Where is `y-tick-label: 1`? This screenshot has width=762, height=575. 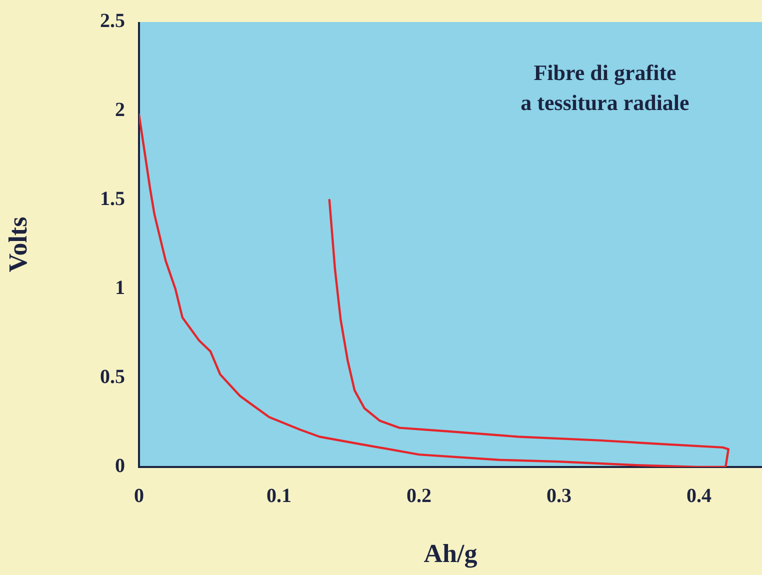 y-tick-label: 1 is located at coordinates (120, 288).